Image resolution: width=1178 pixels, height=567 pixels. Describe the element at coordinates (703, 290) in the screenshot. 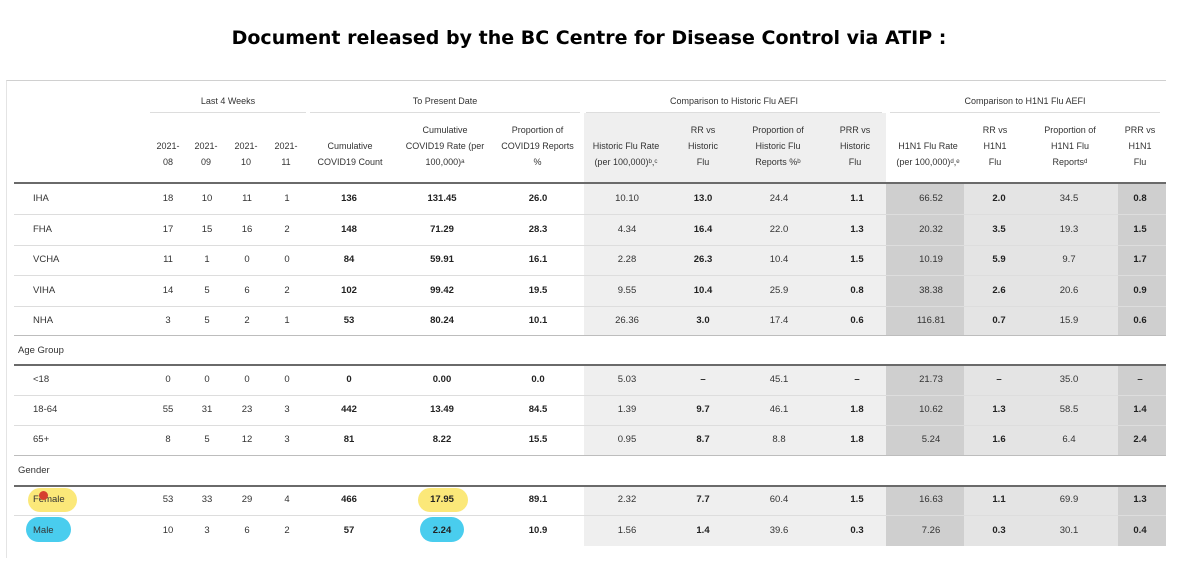

I see `table-cell: 10.4` at that location.